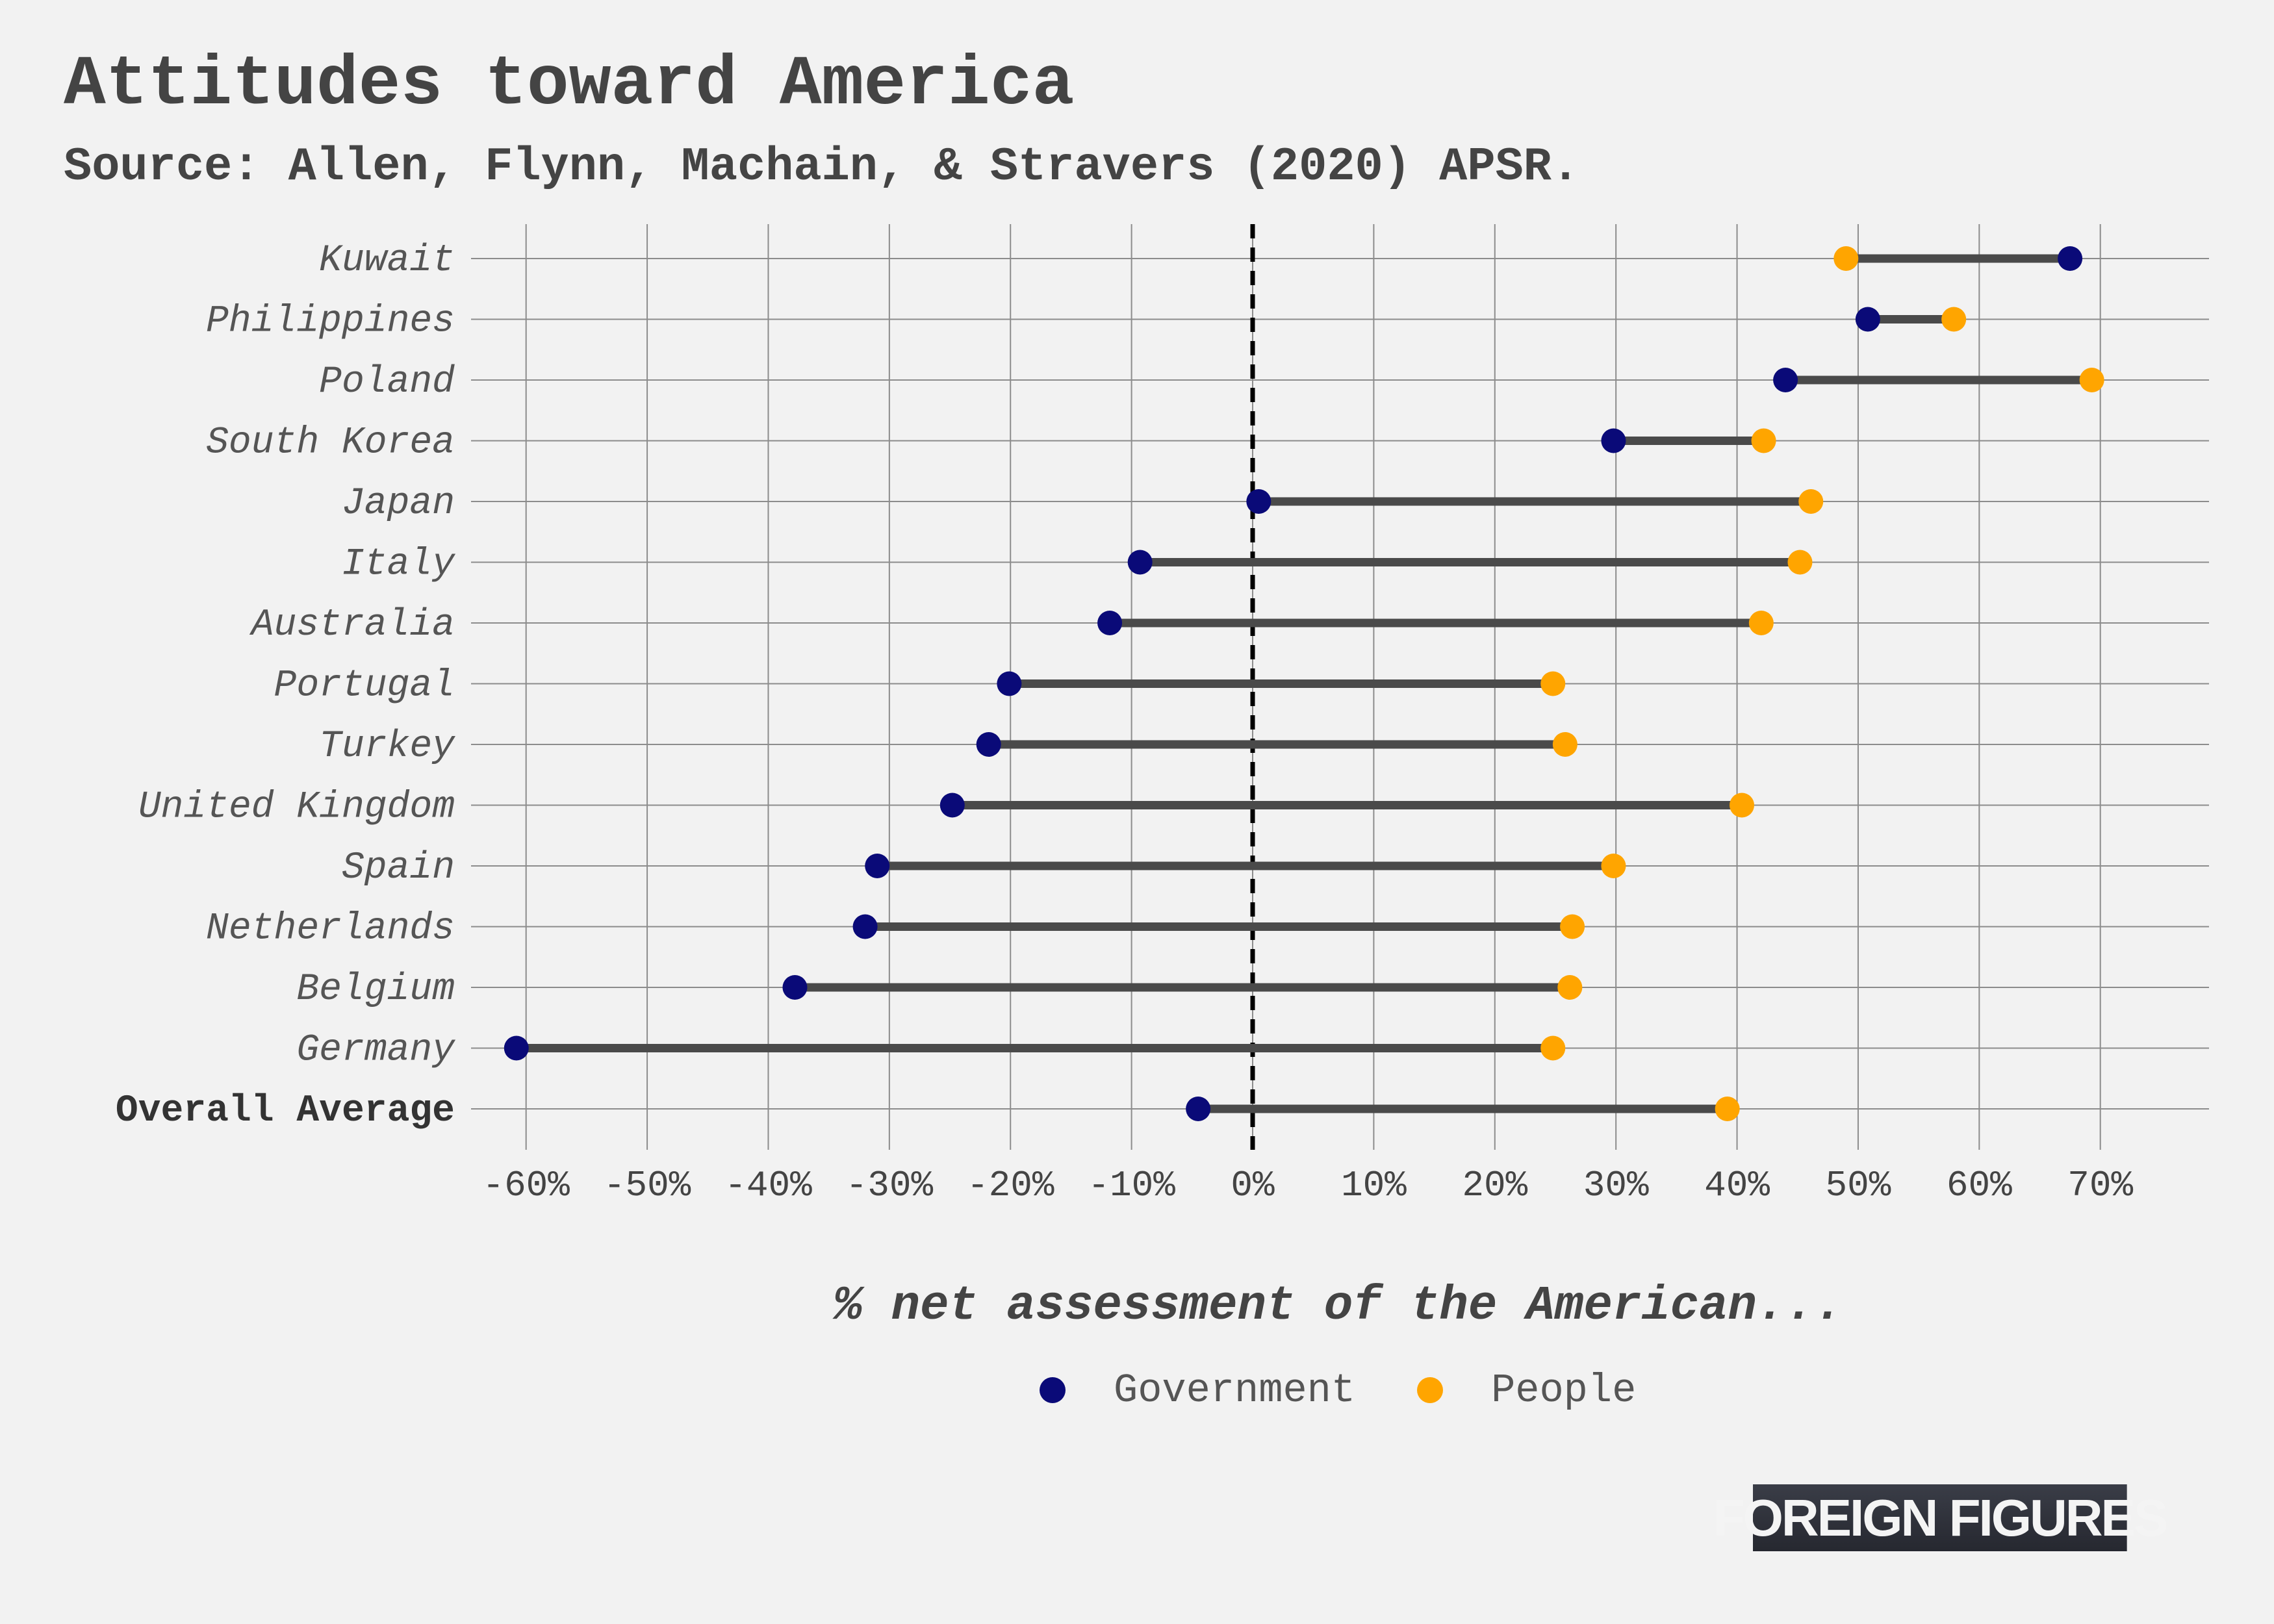 The image size is (2274, 1624). What do you see at coordinates (352, 625) in the screenshot?
I see `category-label: Australia` at bounding box center [352, 625].